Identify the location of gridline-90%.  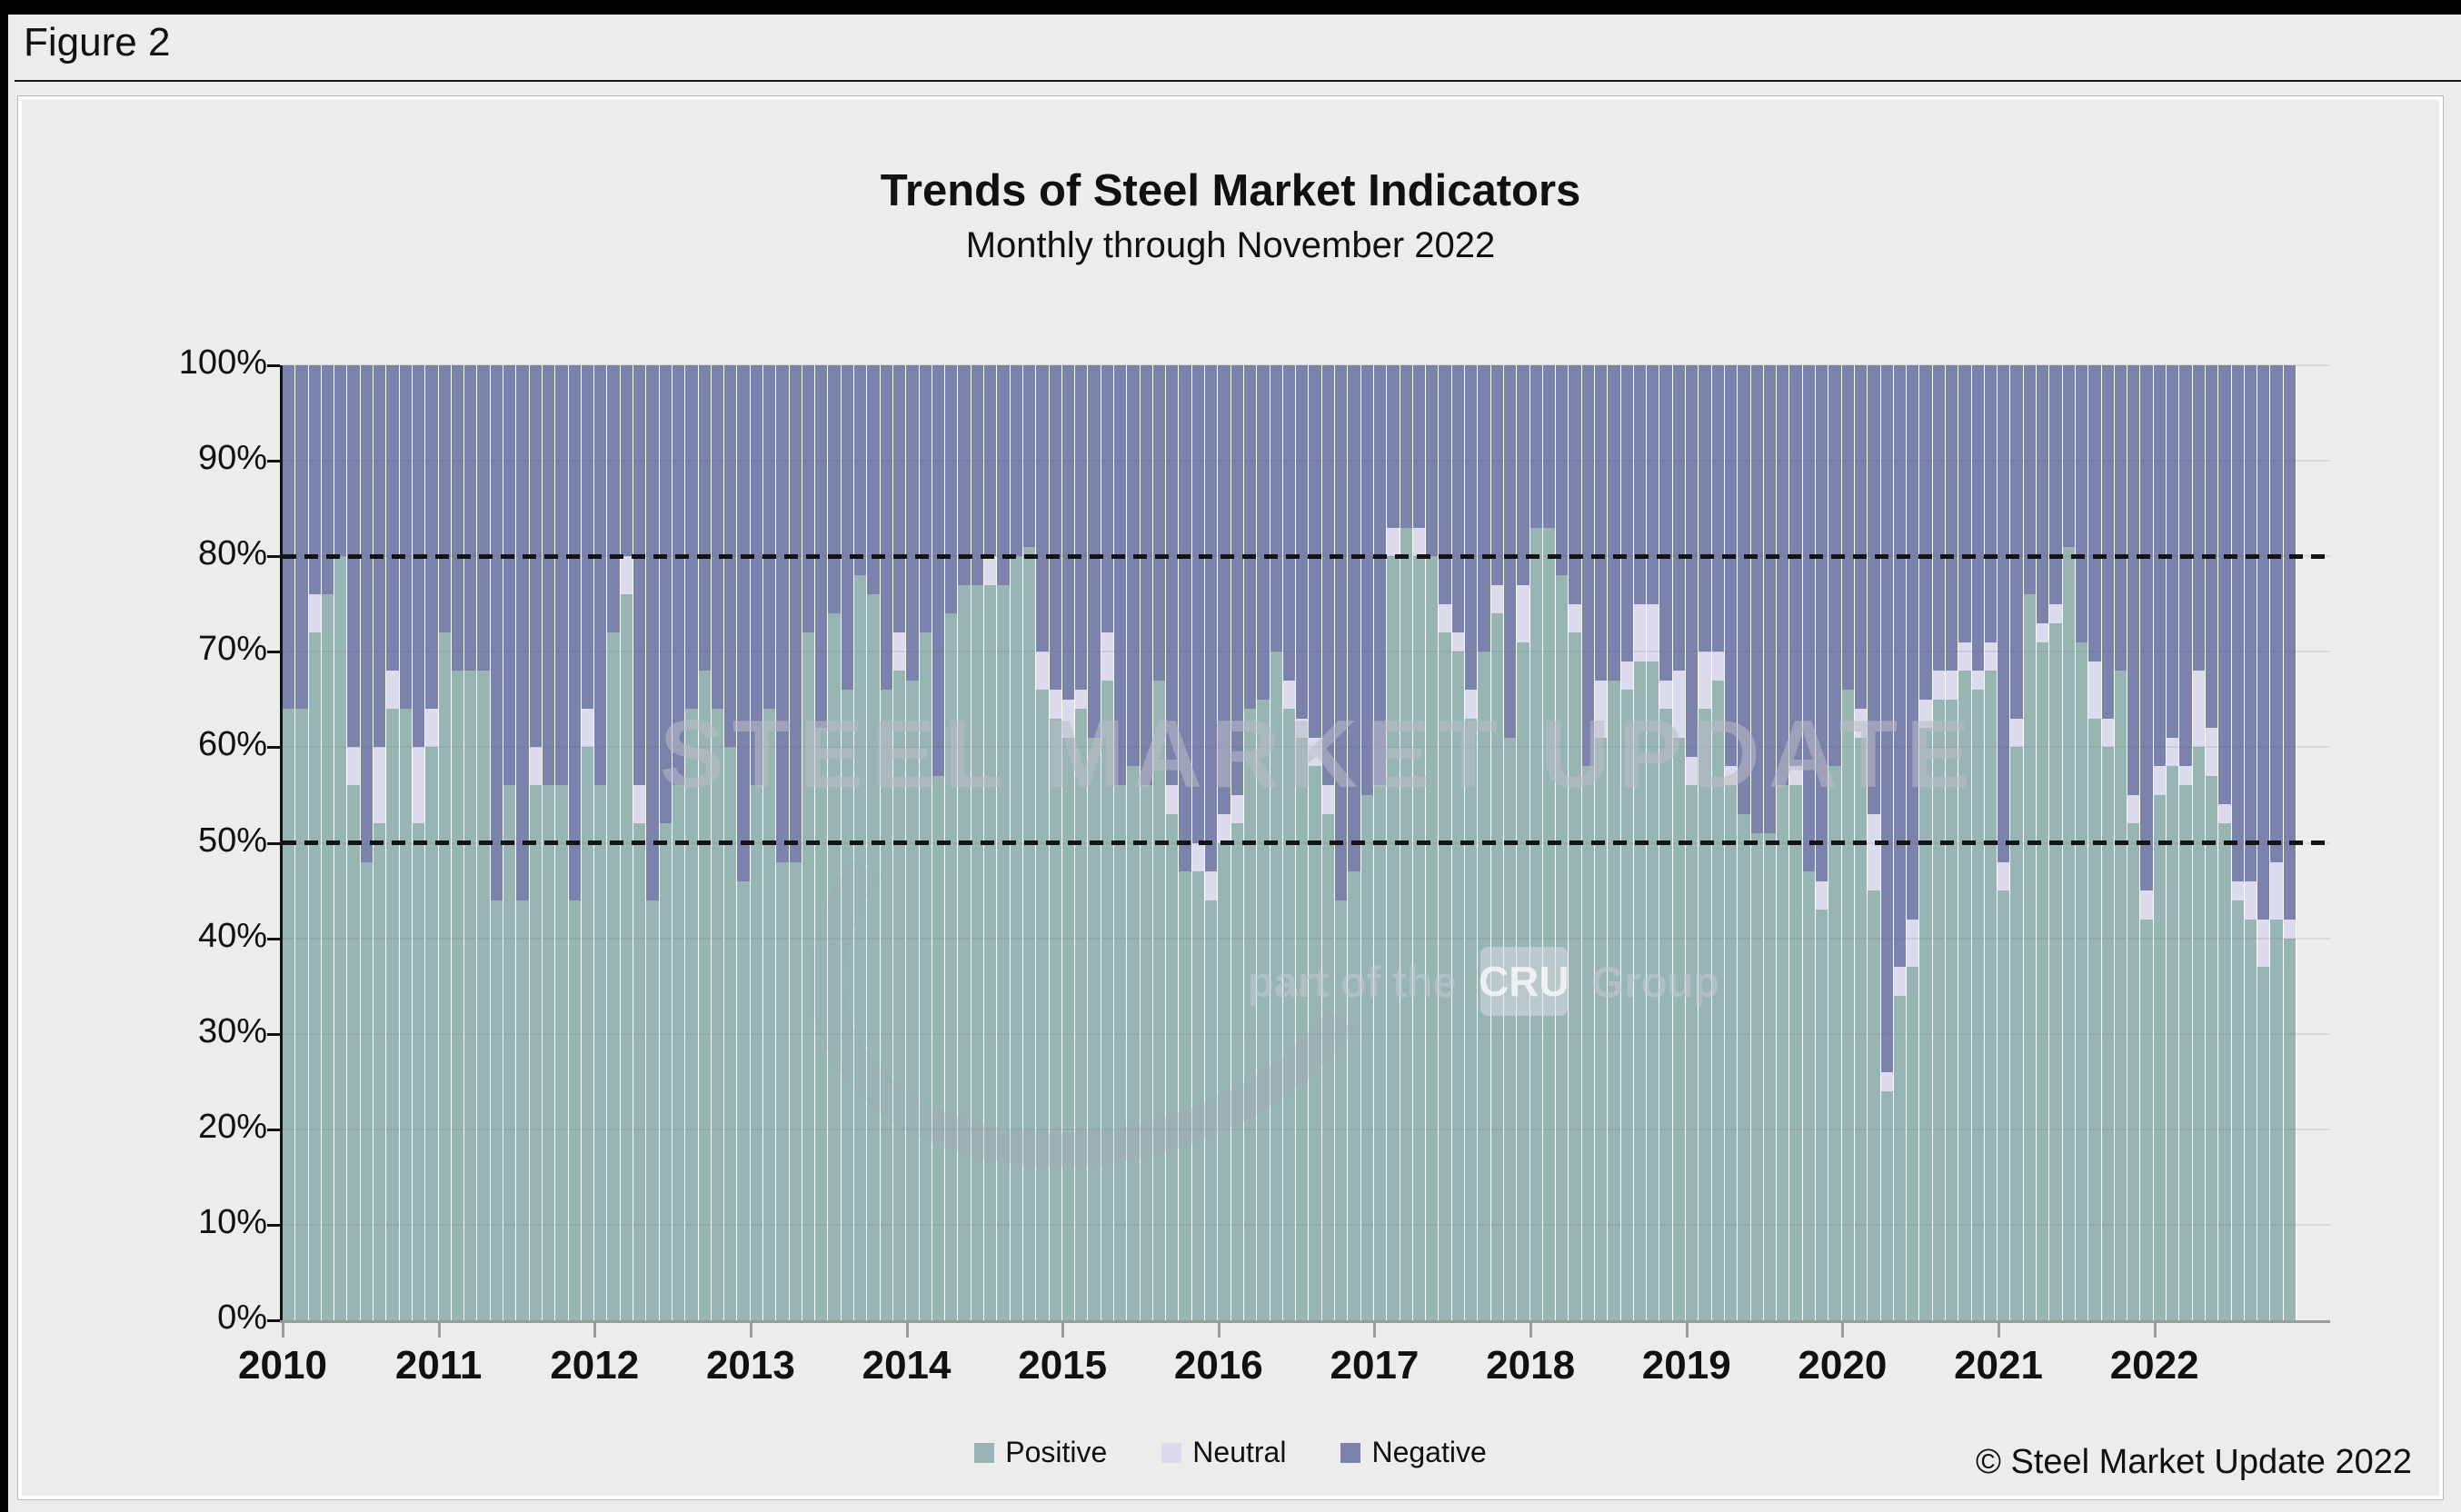
(1306, 461).